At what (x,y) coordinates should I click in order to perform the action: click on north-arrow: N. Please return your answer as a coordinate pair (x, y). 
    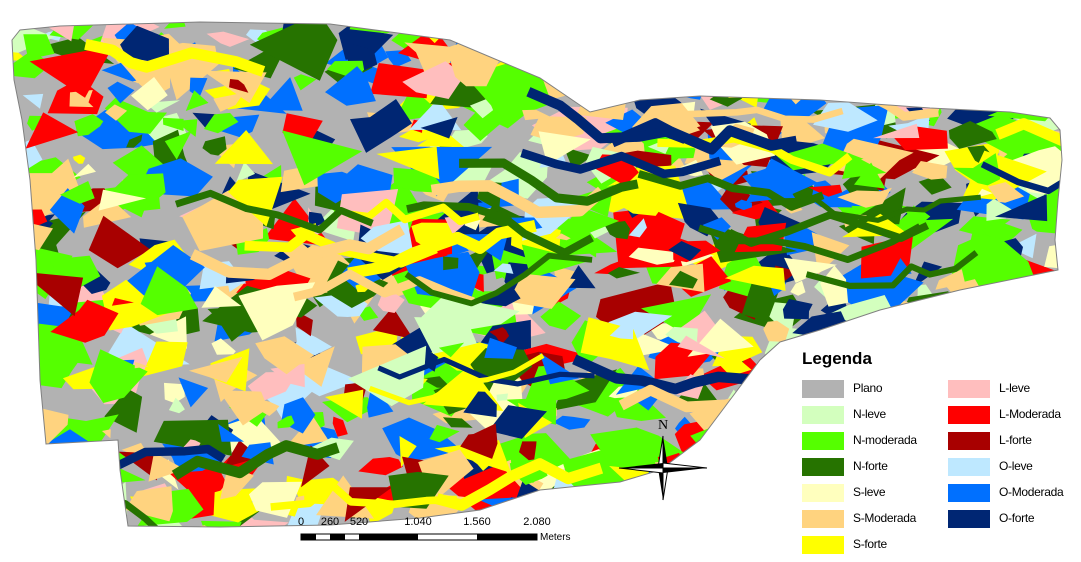
    Looking at the image, I should click on (663, 468).